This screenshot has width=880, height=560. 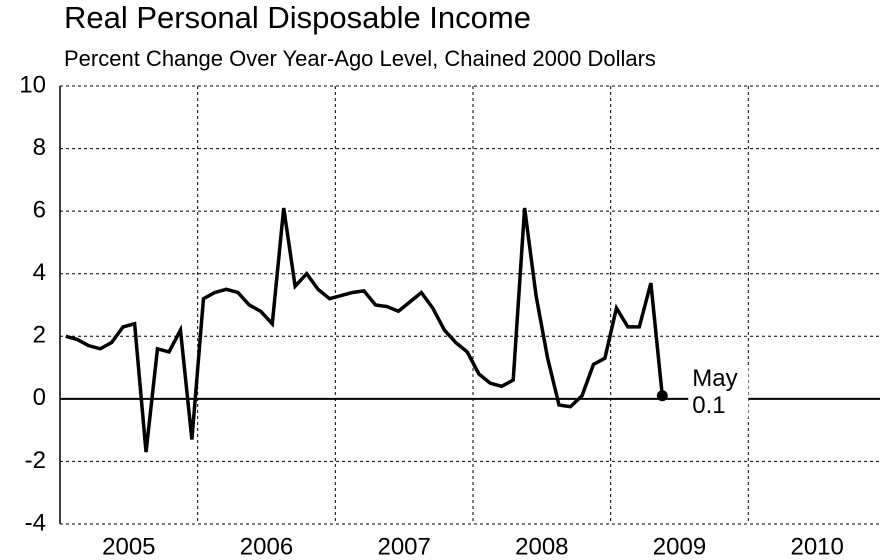 I want to click on last-point, so click(x=662, y=396).